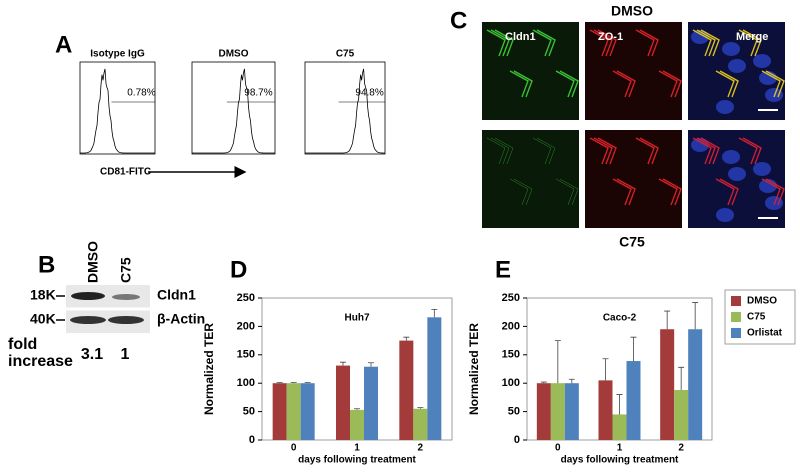  I want to click on panel-letter: A, so click(63, 44).